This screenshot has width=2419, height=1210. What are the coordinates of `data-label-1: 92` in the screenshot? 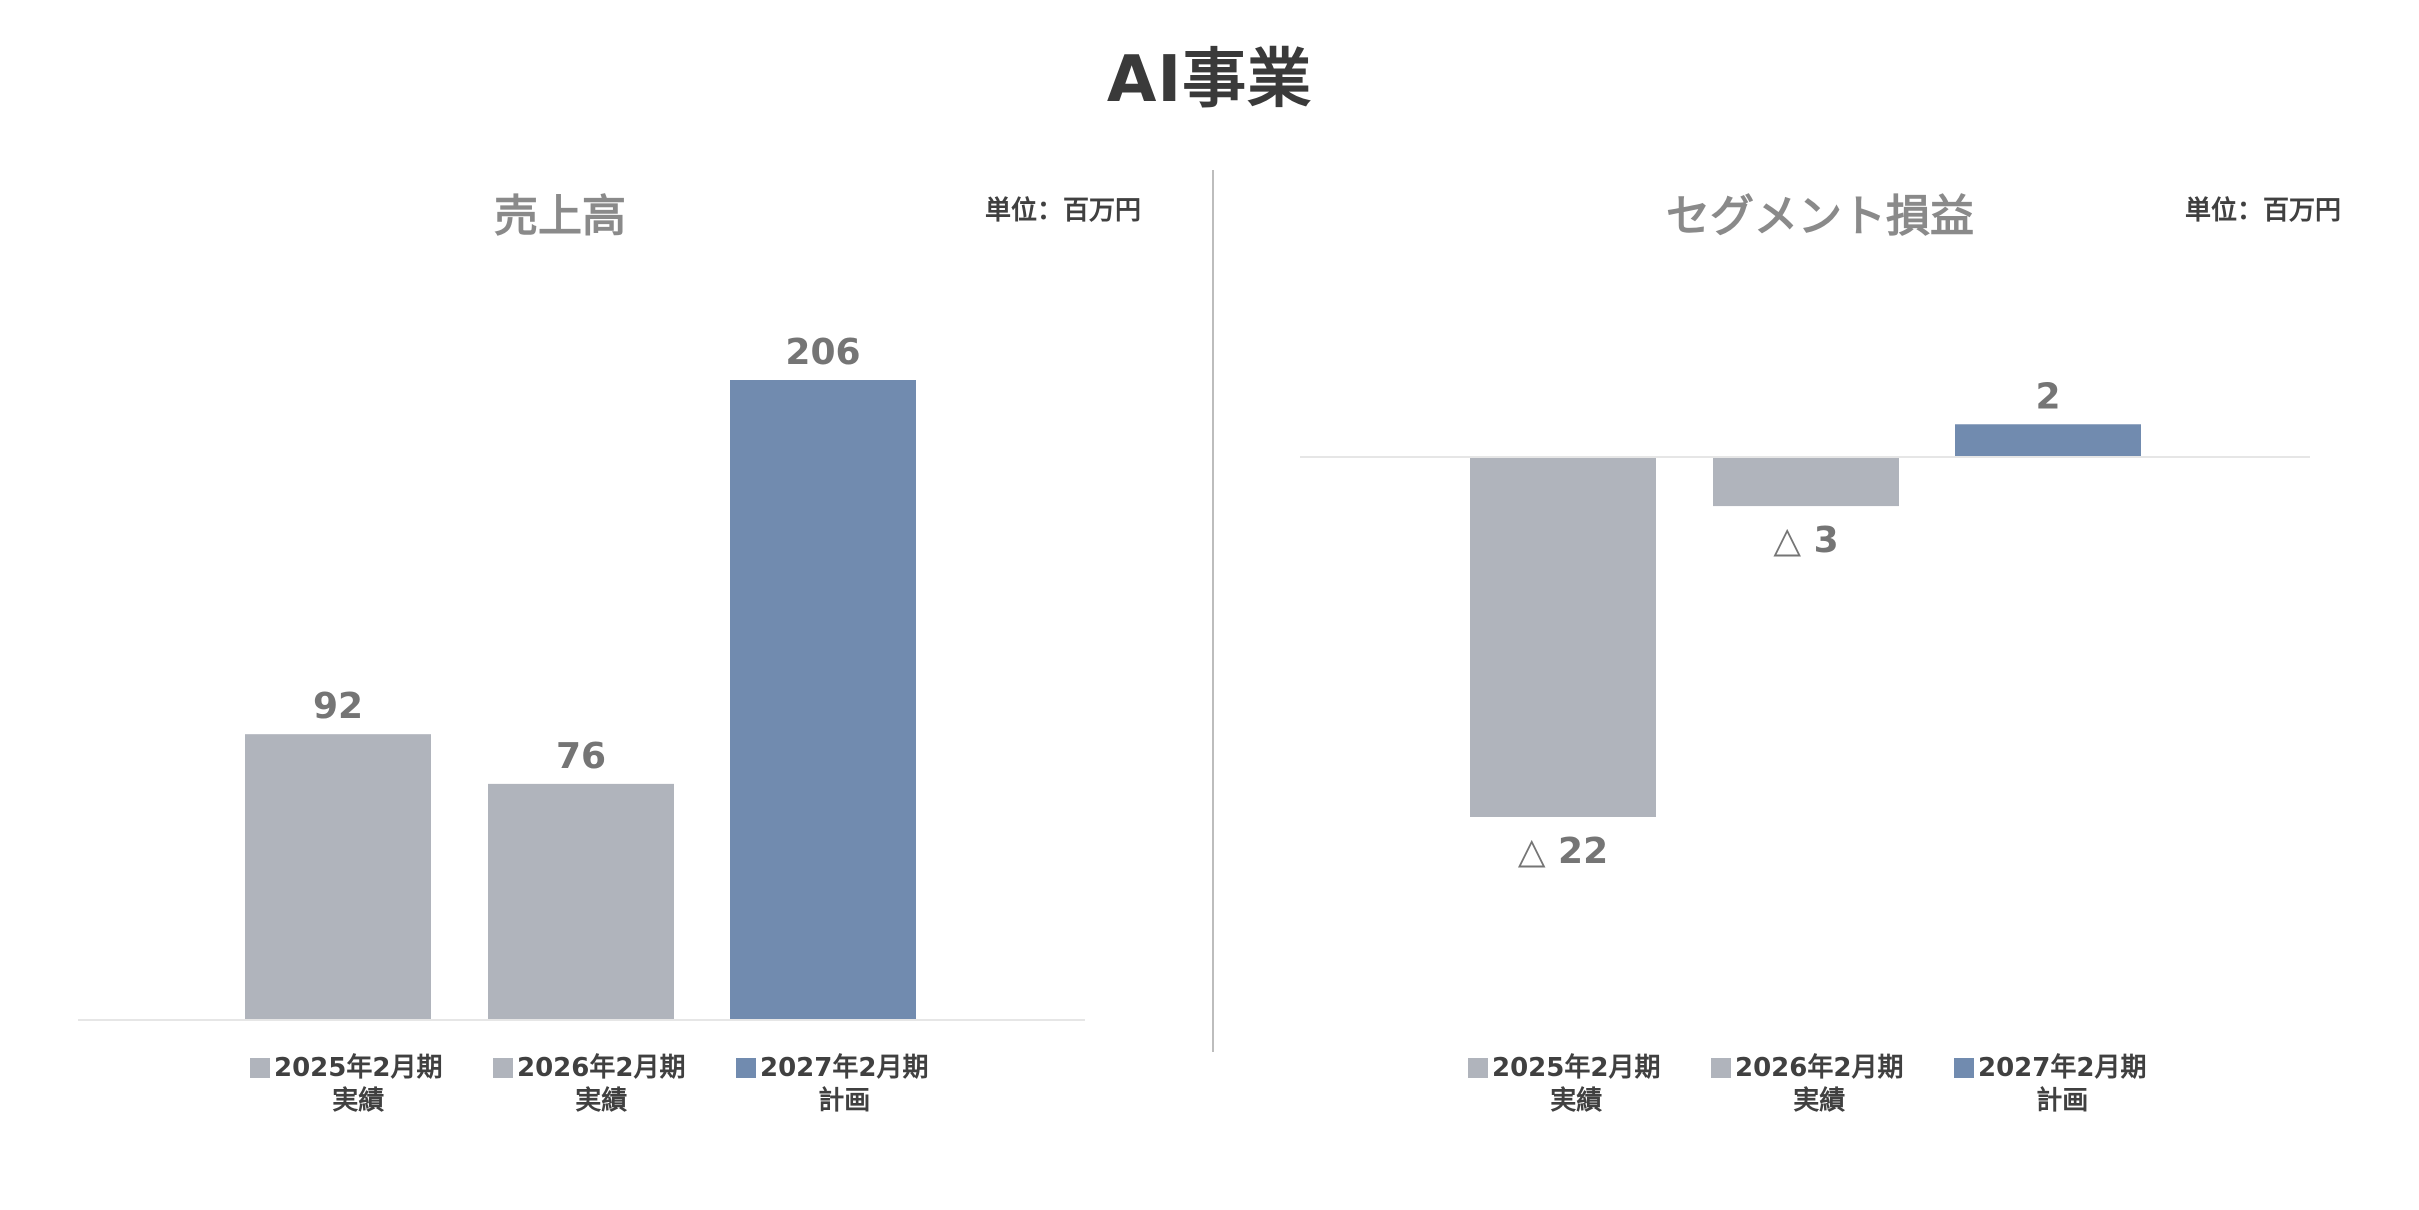 It's located at (338, 706).